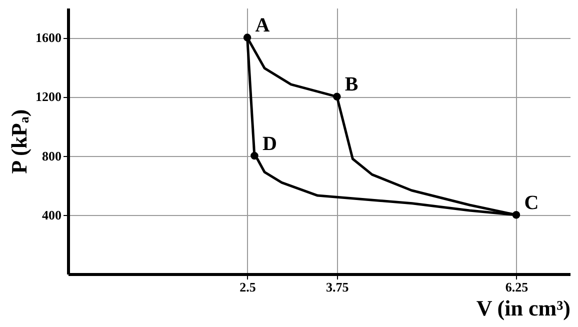 This screenshot has height=327, width=578. Describe the element at coordinates (248, 287) in the screenshot. I see `x-tick-label: 2.5` at that location.